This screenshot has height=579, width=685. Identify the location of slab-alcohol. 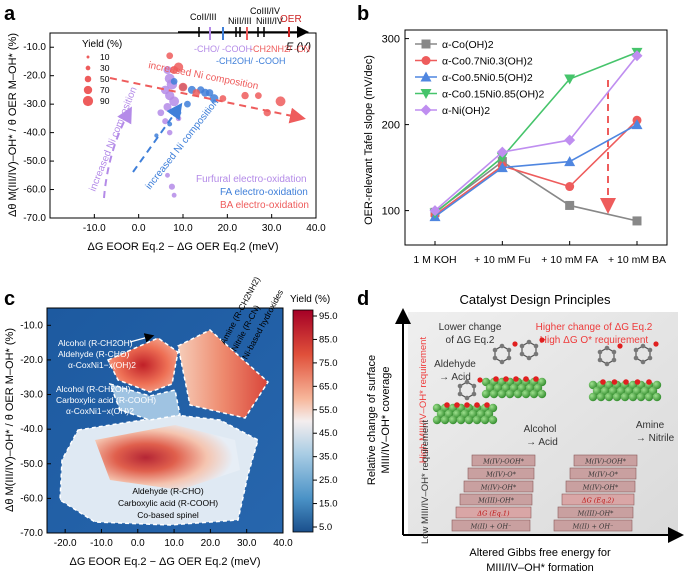
(465, 413).